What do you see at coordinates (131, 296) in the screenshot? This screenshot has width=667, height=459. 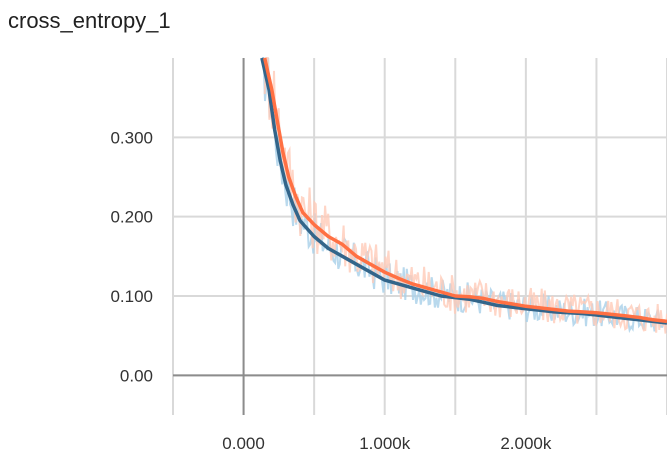 I see `y-tick-label: 0.100` at bounding box center [131, 296].